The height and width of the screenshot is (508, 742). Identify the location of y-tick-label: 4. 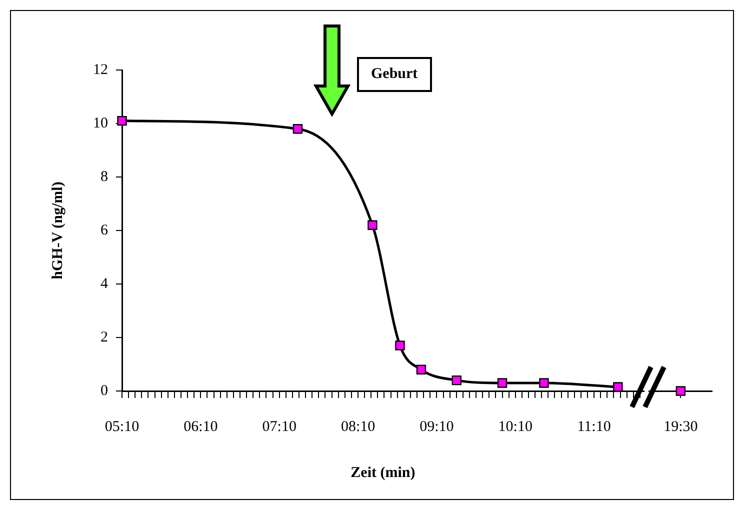
(104, 284).